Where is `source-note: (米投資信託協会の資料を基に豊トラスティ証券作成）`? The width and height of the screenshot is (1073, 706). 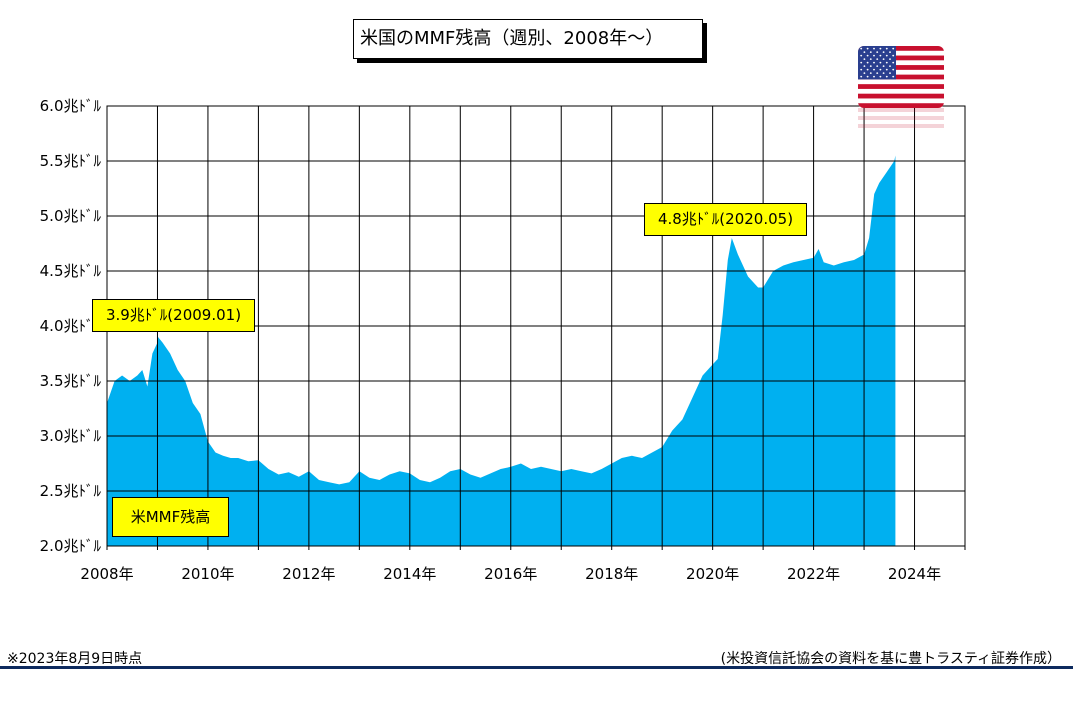
source-note: (米投資信託協会の資料を基に豊トラスティ証券作成） is located at coordinates (890, 659).